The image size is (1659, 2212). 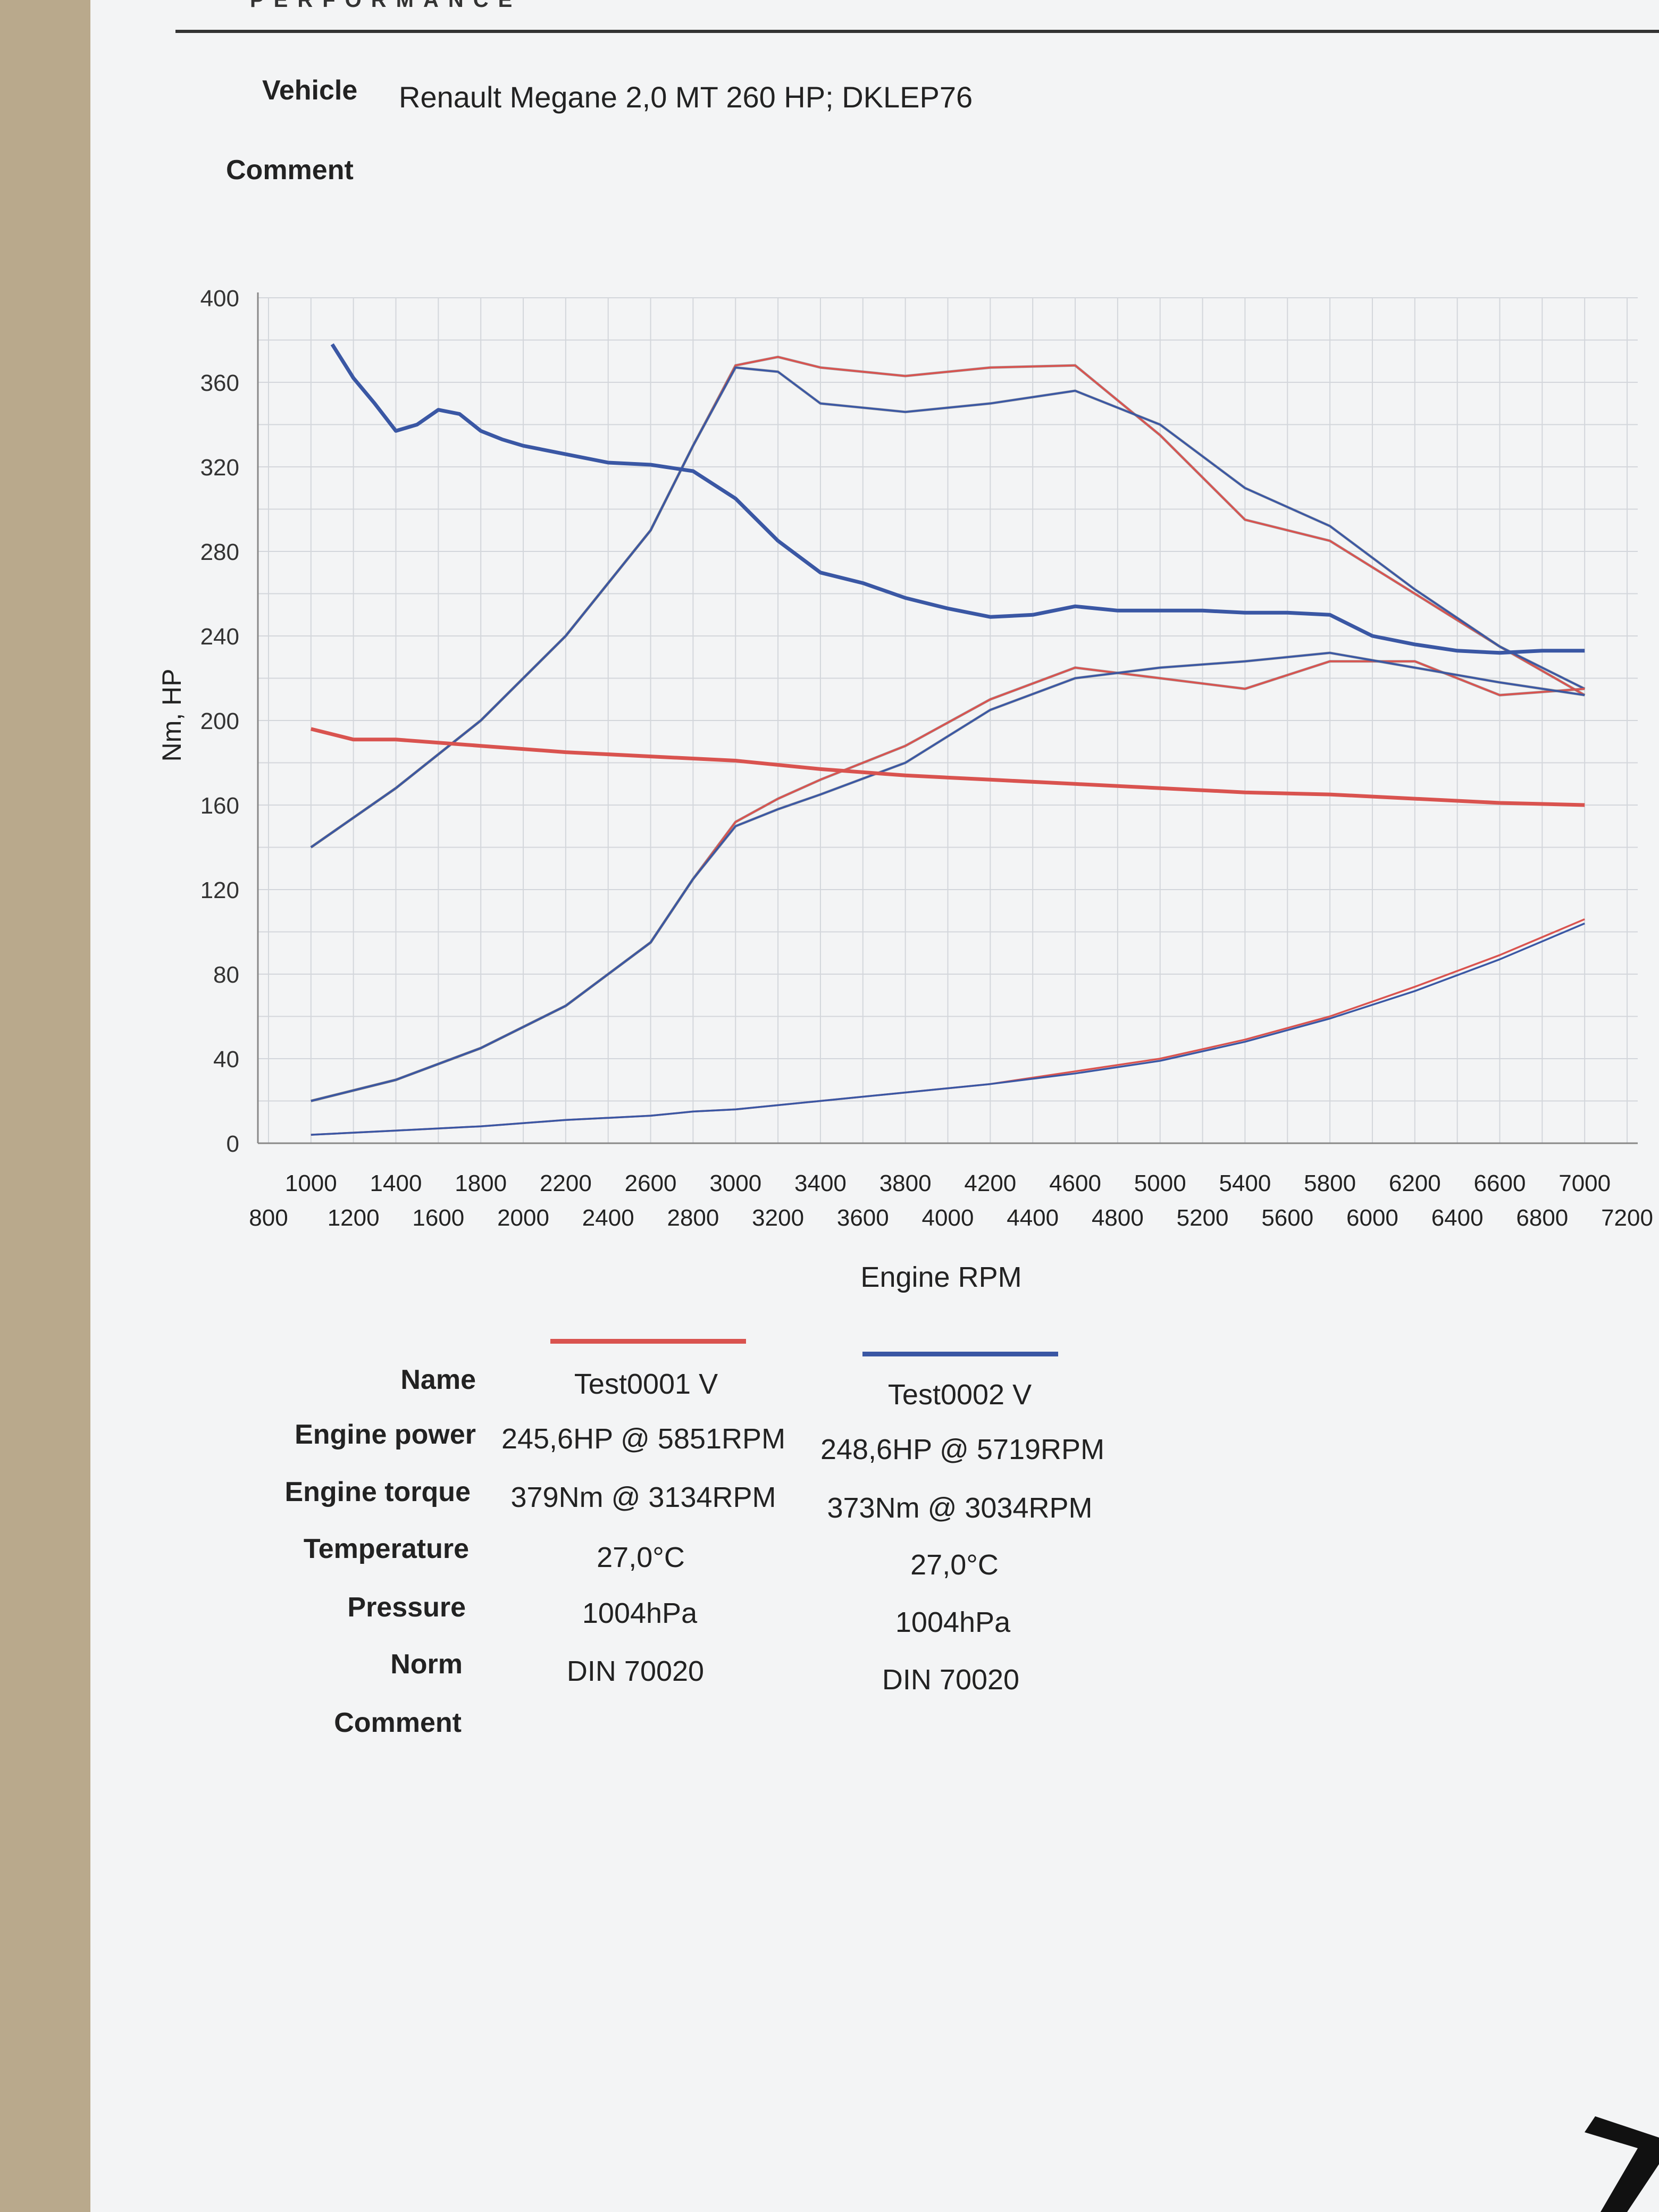 I want to click on test1-name: Test0001 V, so click(x=646, y=1384).